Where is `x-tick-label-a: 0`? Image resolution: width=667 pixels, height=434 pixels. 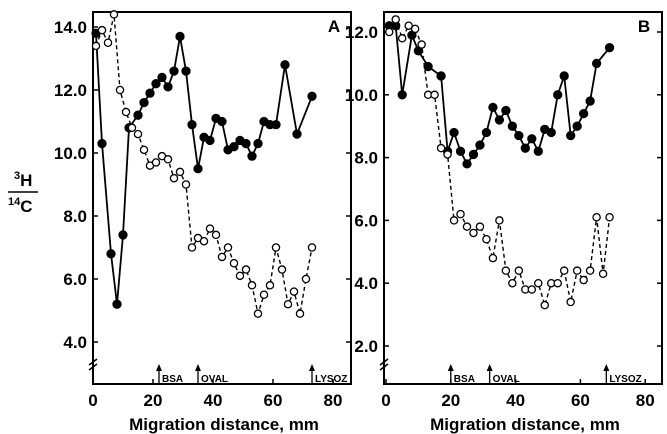 x-tick-label-a: 0 is located at coordinates (92, 400).